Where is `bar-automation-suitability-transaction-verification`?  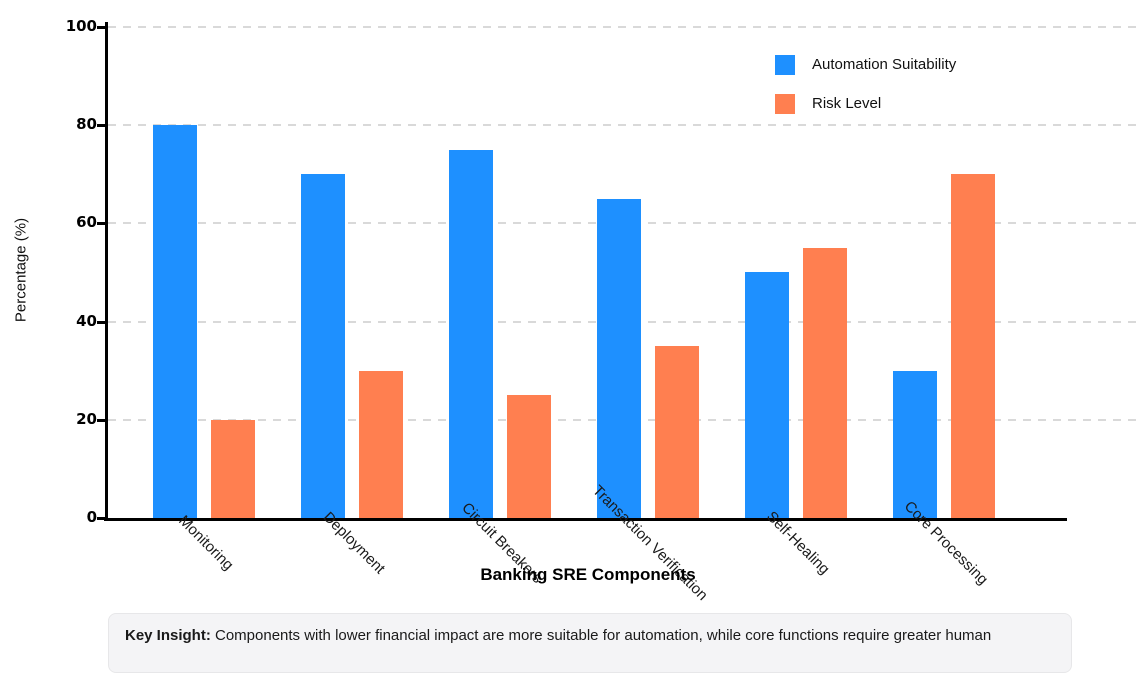 bar-automation-suitability-transaction-verification is located at coordinates (619, 358).